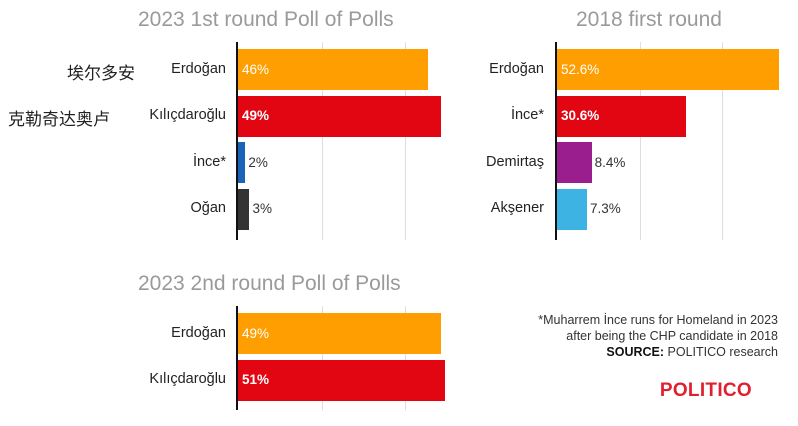 Image resolution: width=798 pixels, height=426 pixels. Describe the element at coordinates (266, 19) in the screenshot. I see `chart-title: 2023 1st round Poll of Polls` at that location.